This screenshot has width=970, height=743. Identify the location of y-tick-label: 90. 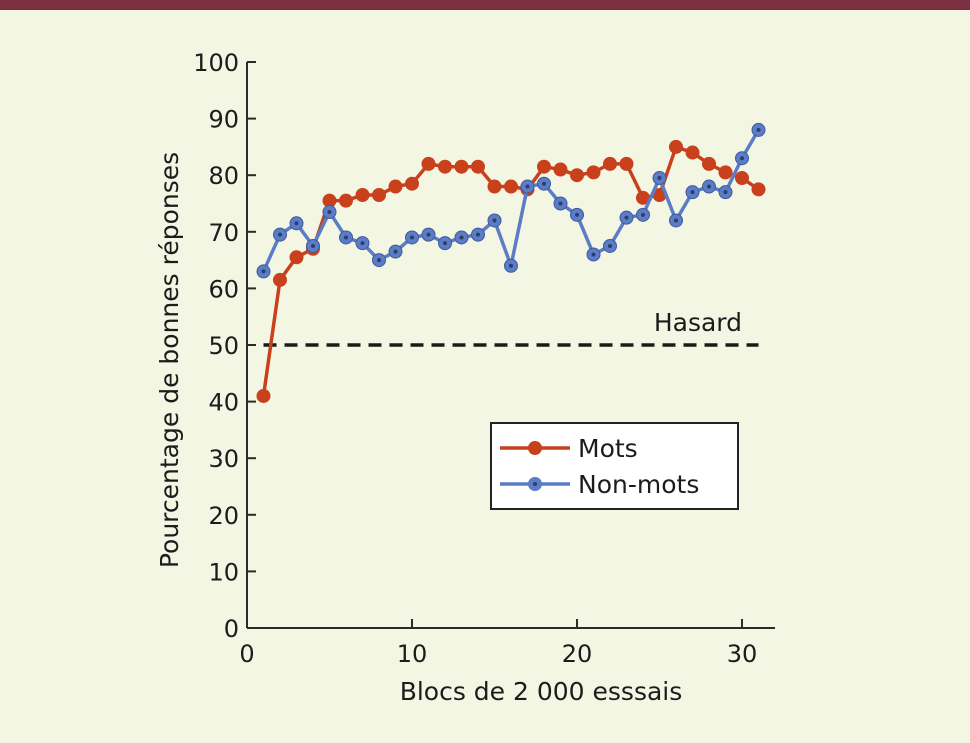
(223, 120).